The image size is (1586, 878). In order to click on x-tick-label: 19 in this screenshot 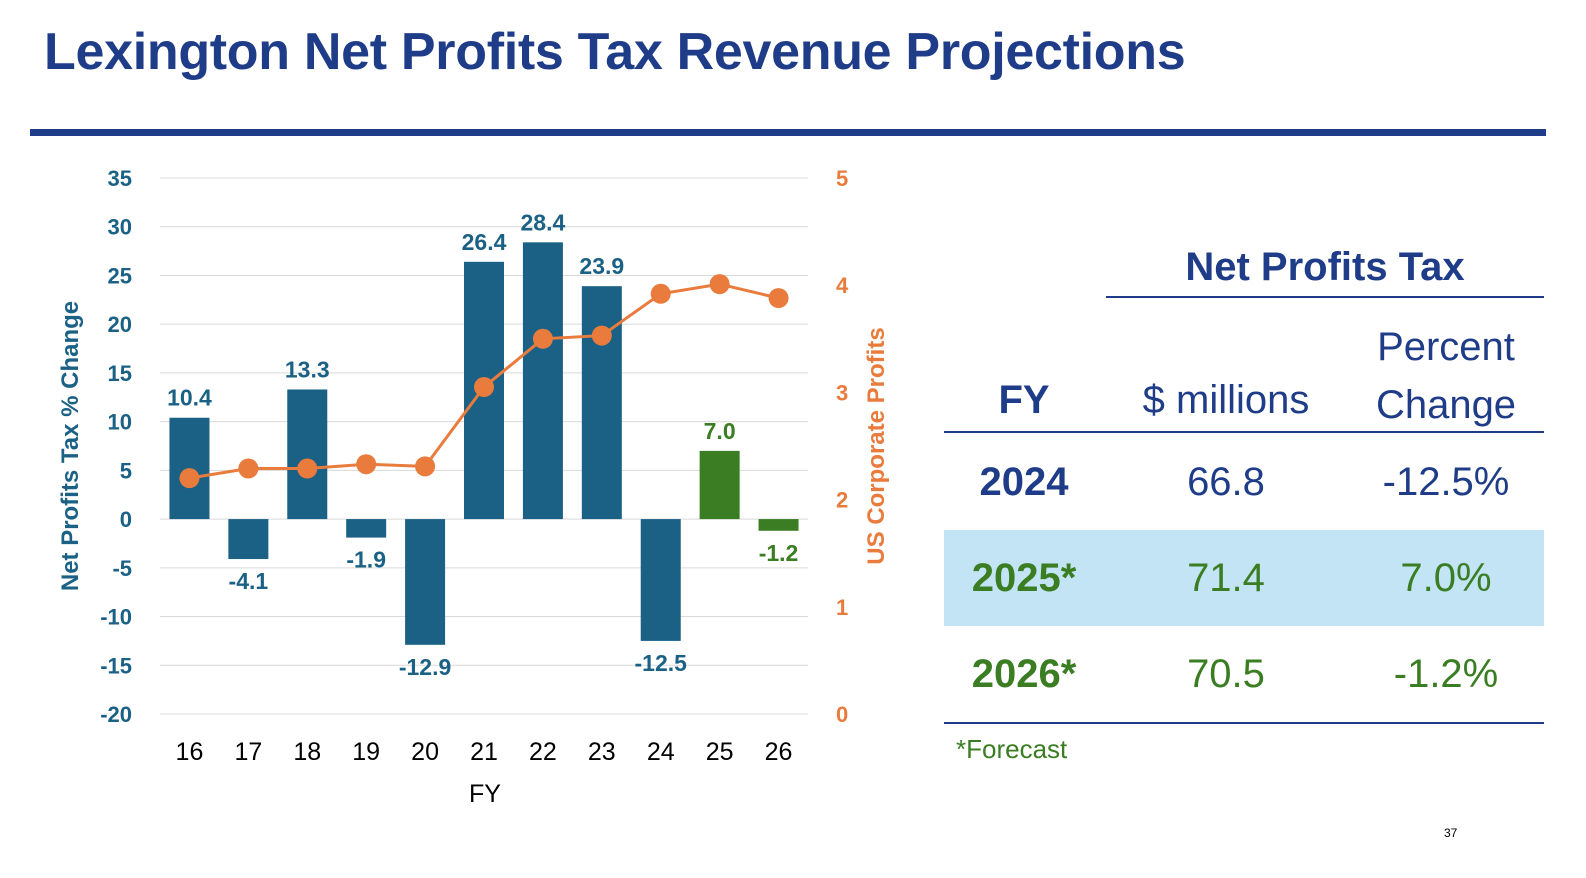, I will do `click(366, 752)`.